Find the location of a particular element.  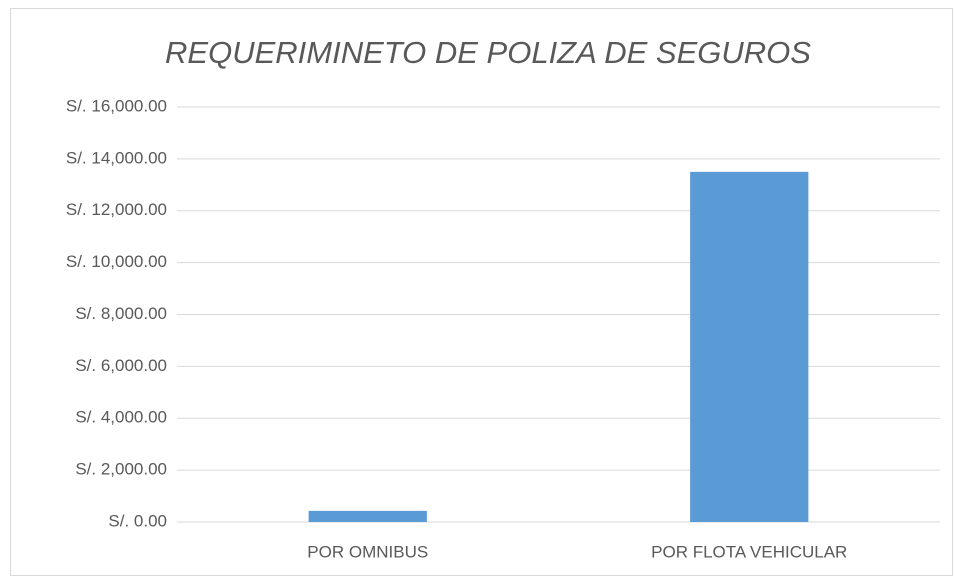

chart-title: REQUERIMINETO DE POLIZA DE SEGUROS is located at coordinates (488, 52).